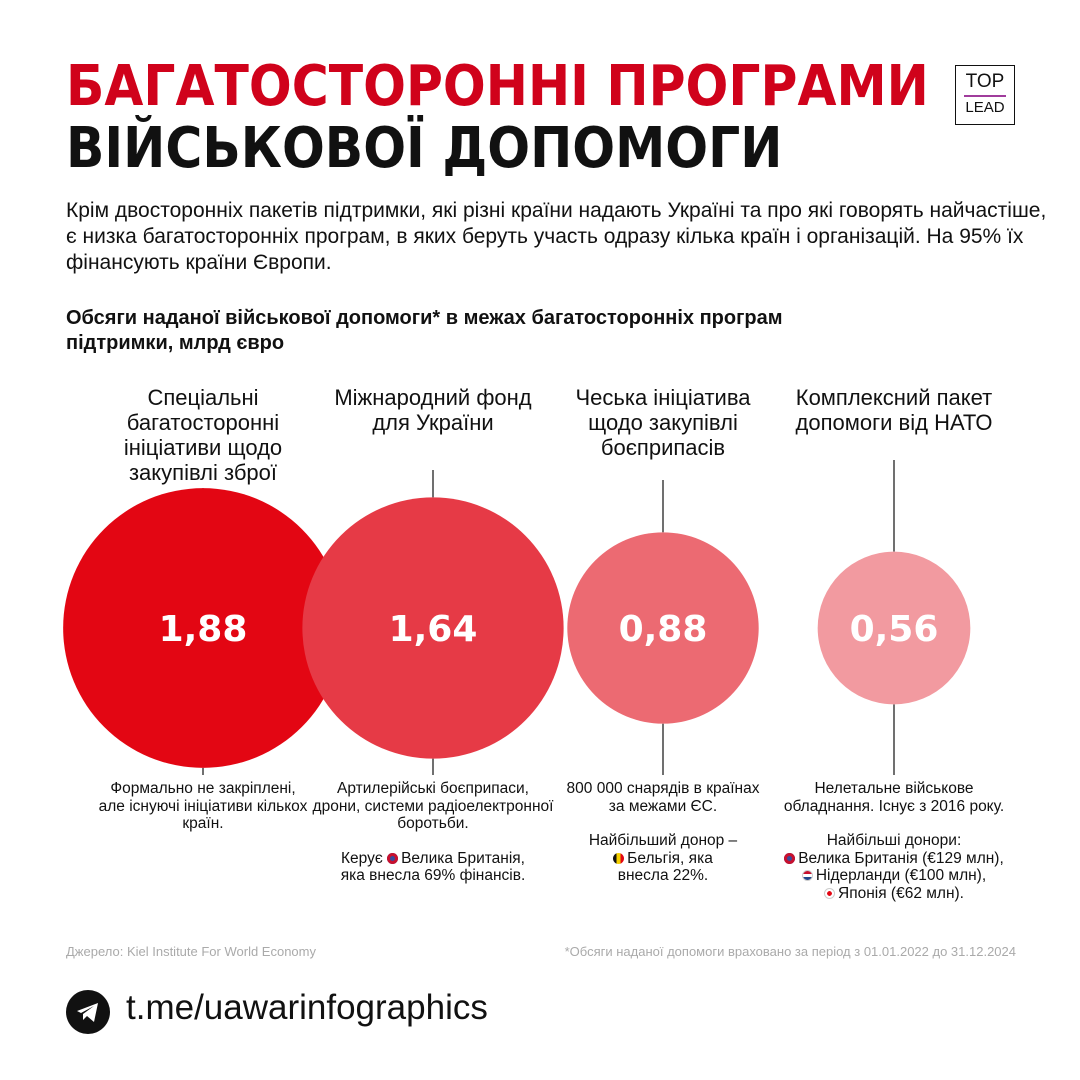 The image size is (1080, 1080). What do you see at coordinates (985, 107) in the screenshot?
I see `logo-bottom: LEAD` at bounding box center [985, 107].